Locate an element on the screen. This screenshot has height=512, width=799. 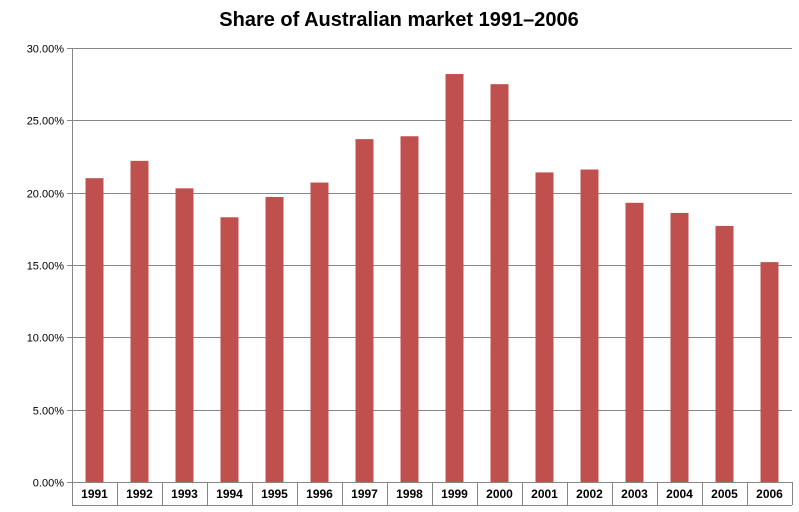
bar-1998 is located at coordinates (409, 309).